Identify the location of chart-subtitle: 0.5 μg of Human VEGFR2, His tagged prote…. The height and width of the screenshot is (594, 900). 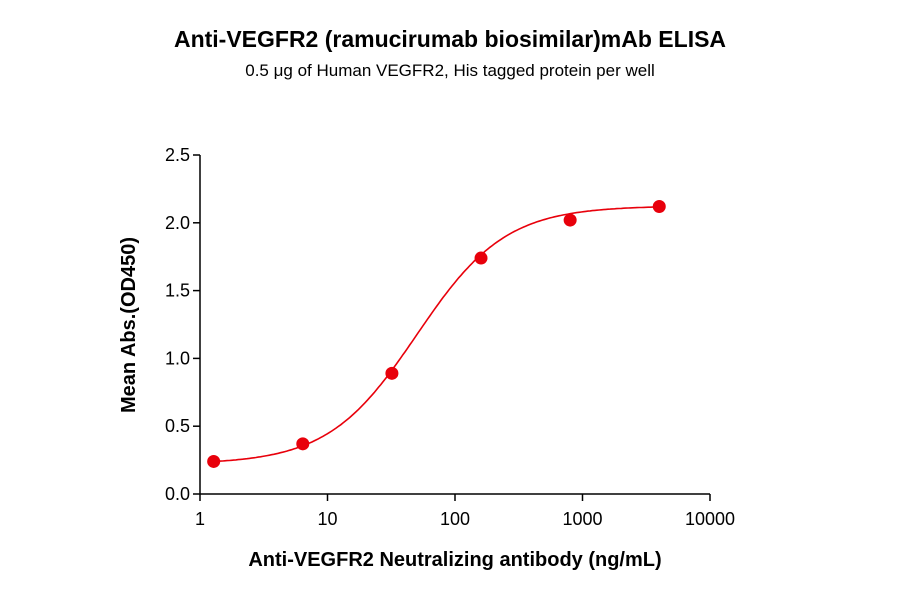
(450, 70).